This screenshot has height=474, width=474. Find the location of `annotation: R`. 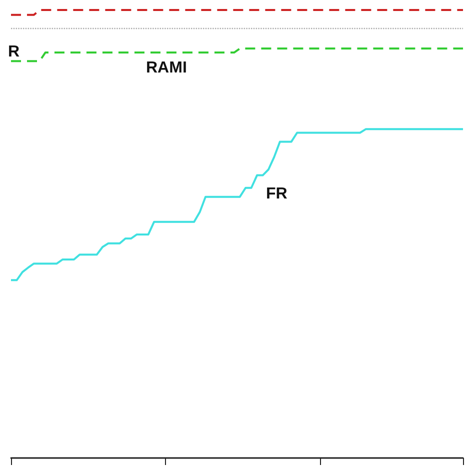

annotation: R is located at coordinates (14, 52).